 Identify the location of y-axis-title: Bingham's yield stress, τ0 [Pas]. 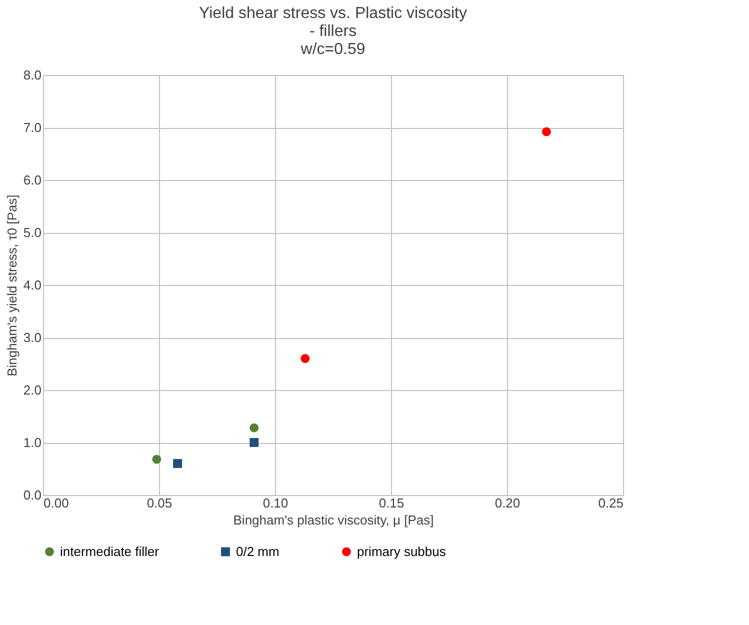
(12, 285).